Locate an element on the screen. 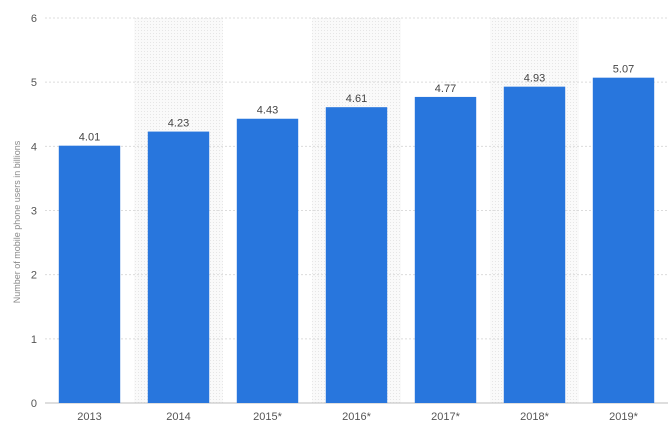 The width and height of the screenshot is (670, 429). x-tick-label: 2018* is located at coordinates (534, 417).